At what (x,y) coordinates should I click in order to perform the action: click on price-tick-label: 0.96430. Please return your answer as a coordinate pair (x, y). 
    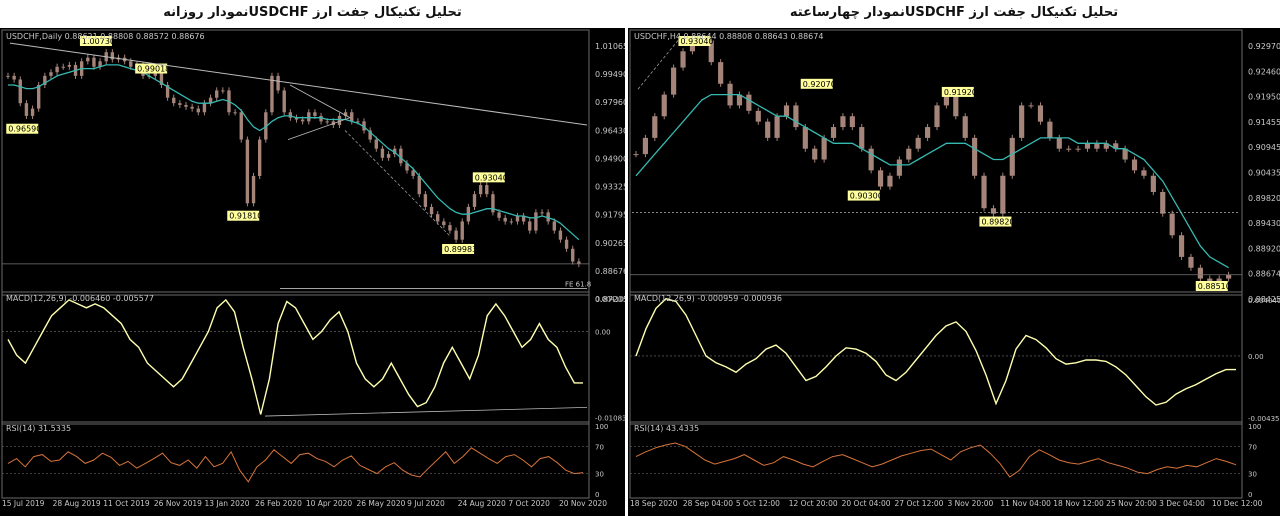
    Looking at the image, I should click on (610, 130).